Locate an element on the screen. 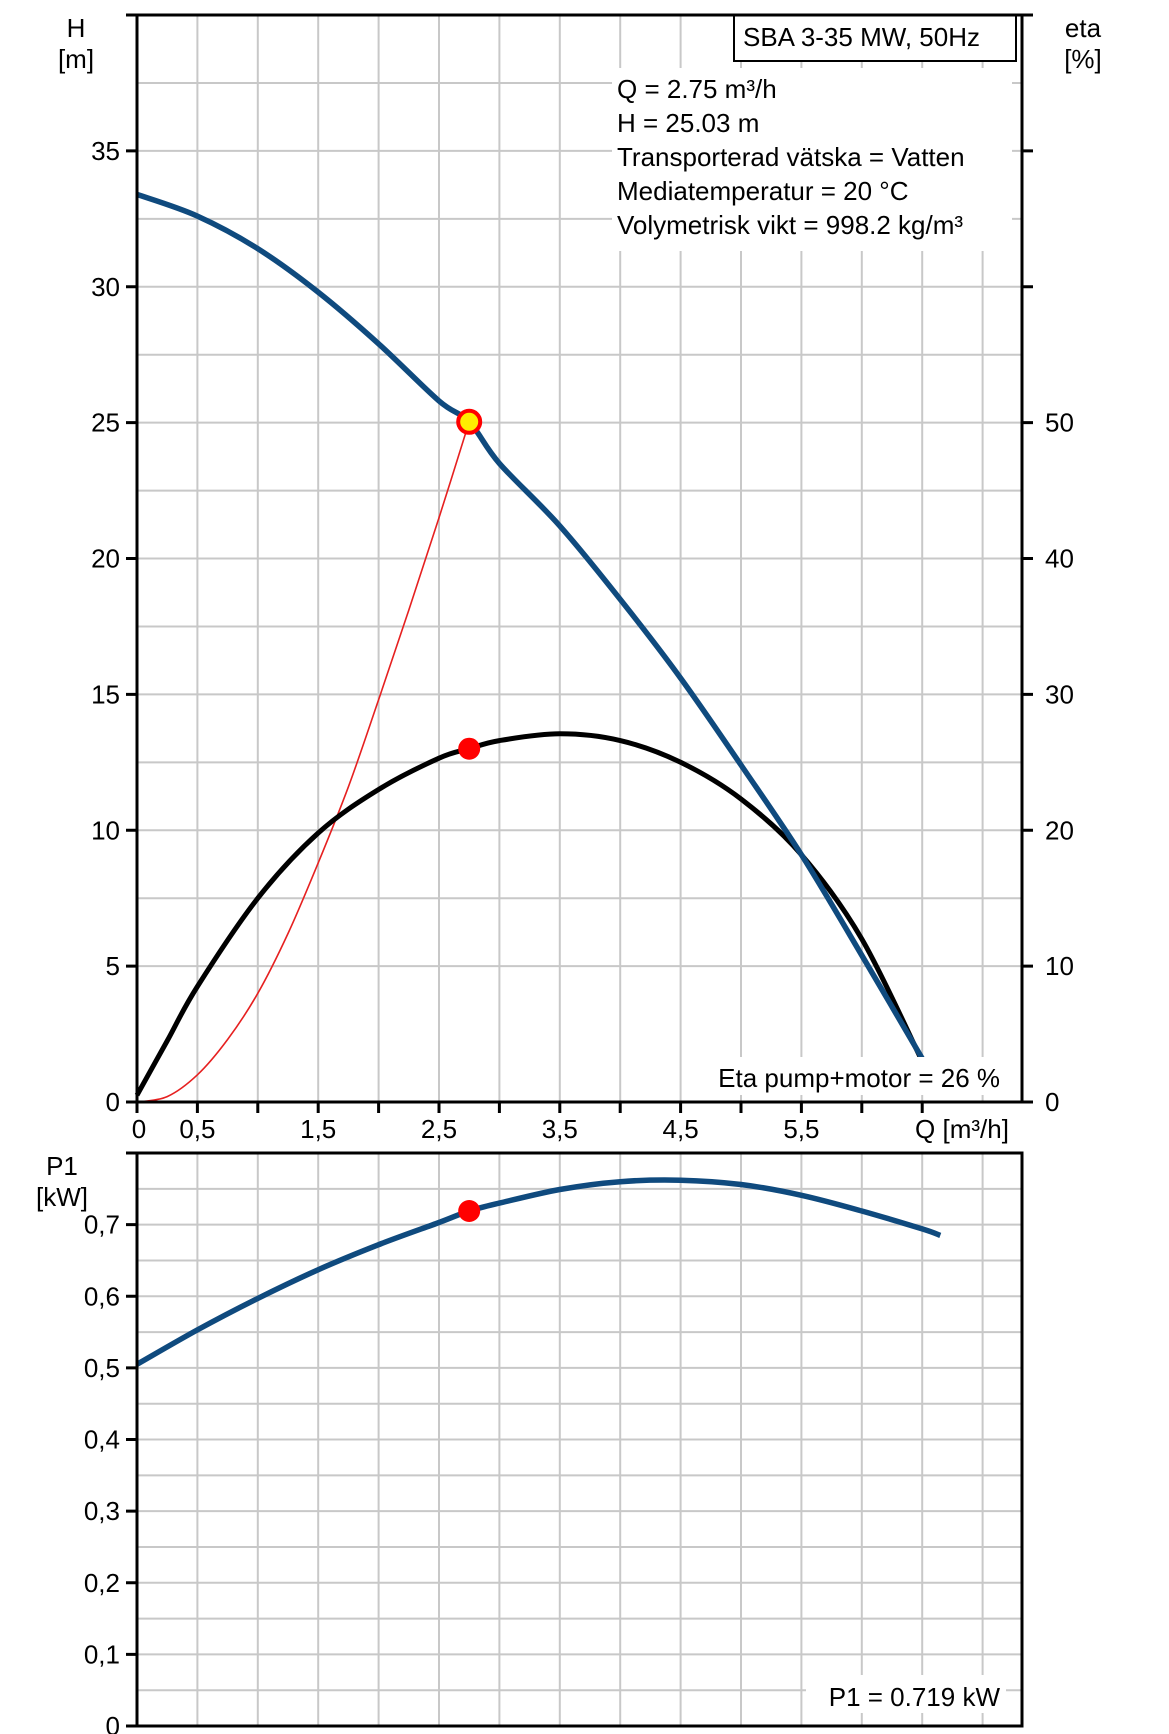 The image size is (1169, 1734). bottom-series is located at coordinates (538, 1272).